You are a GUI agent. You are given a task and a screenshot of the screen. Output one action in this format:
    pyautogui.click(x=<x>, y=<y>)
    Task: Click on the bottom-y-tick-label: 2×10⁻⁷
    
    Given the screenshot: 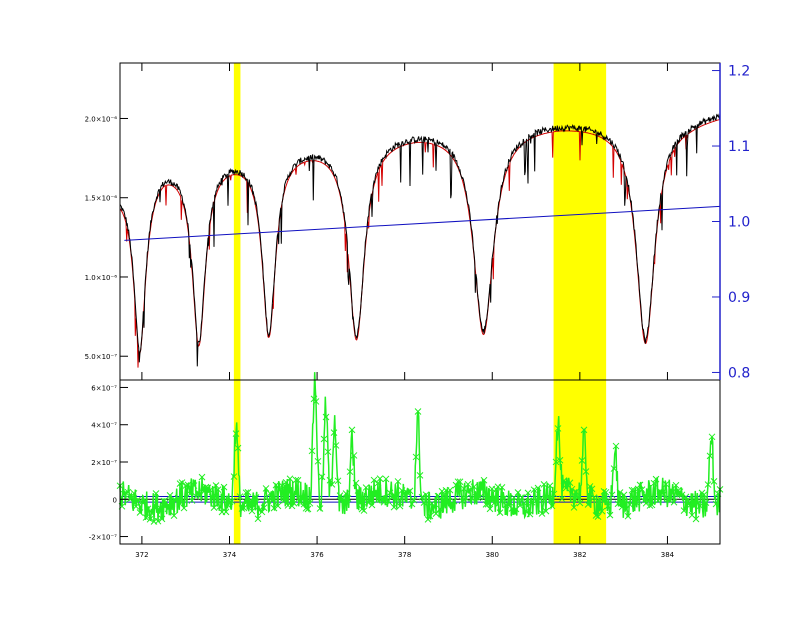 What is the action you would take?
    pyautogui.click(x=104, y=463)
    